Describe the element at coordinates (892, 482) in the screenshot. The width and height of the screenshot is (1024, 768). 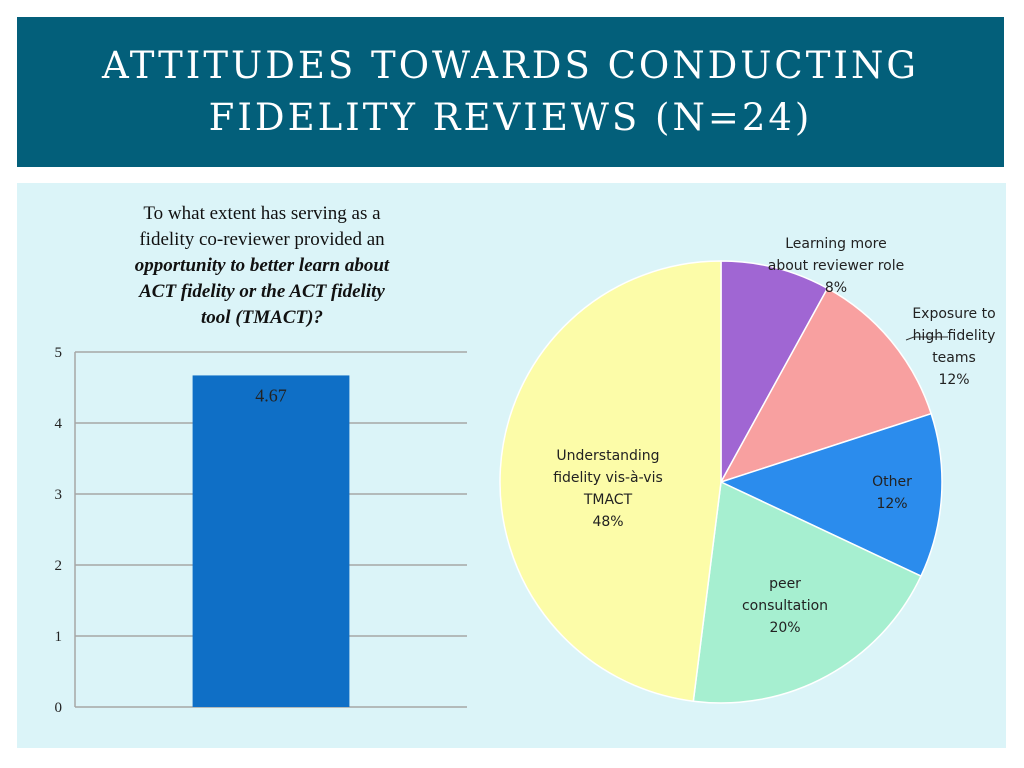
I see `pie-label-2-line-0: Other` at that location.